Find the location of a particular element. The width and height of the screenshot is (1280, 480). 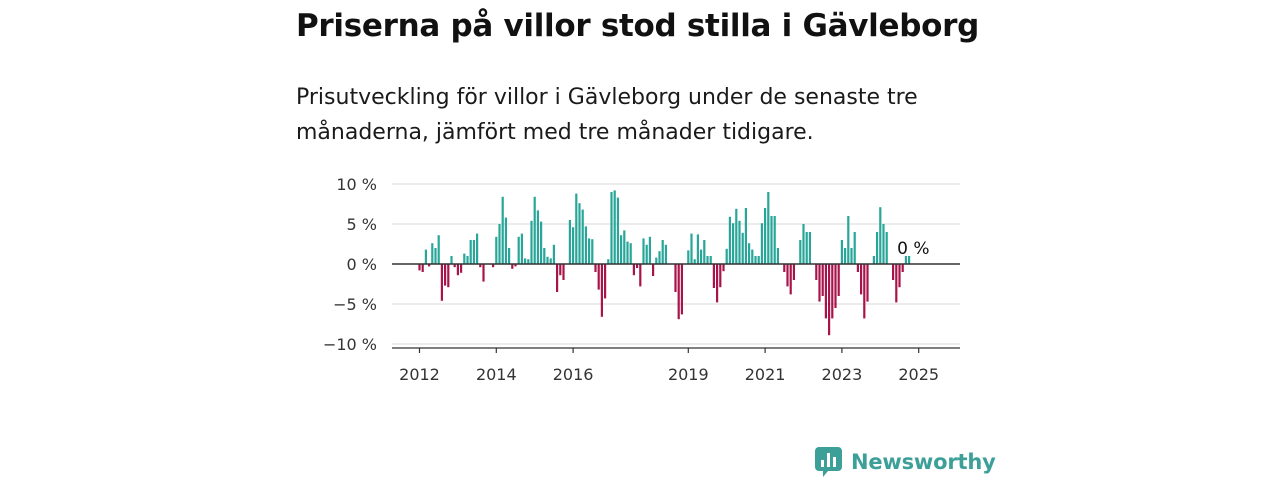

y-tick-label: 10 % is located at coordinates (356, 184).